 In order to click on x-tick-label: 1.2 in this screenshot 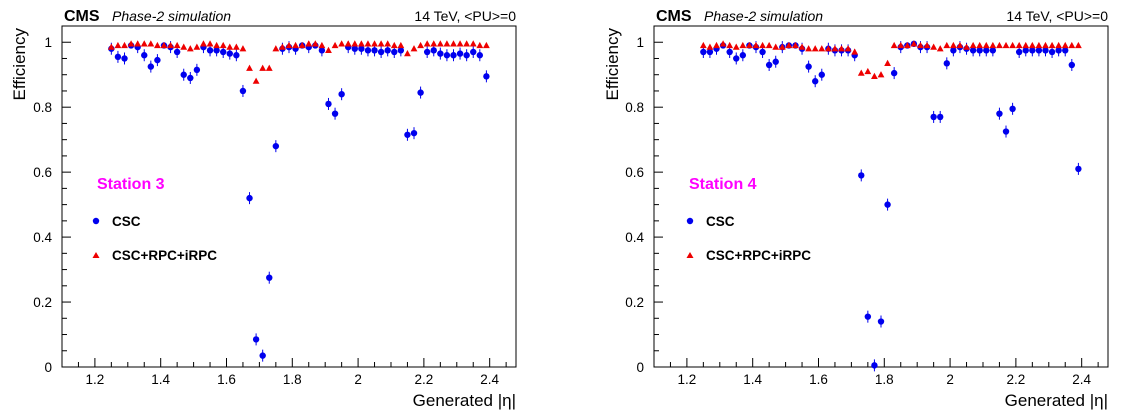, I will do `click(687, 379)`.